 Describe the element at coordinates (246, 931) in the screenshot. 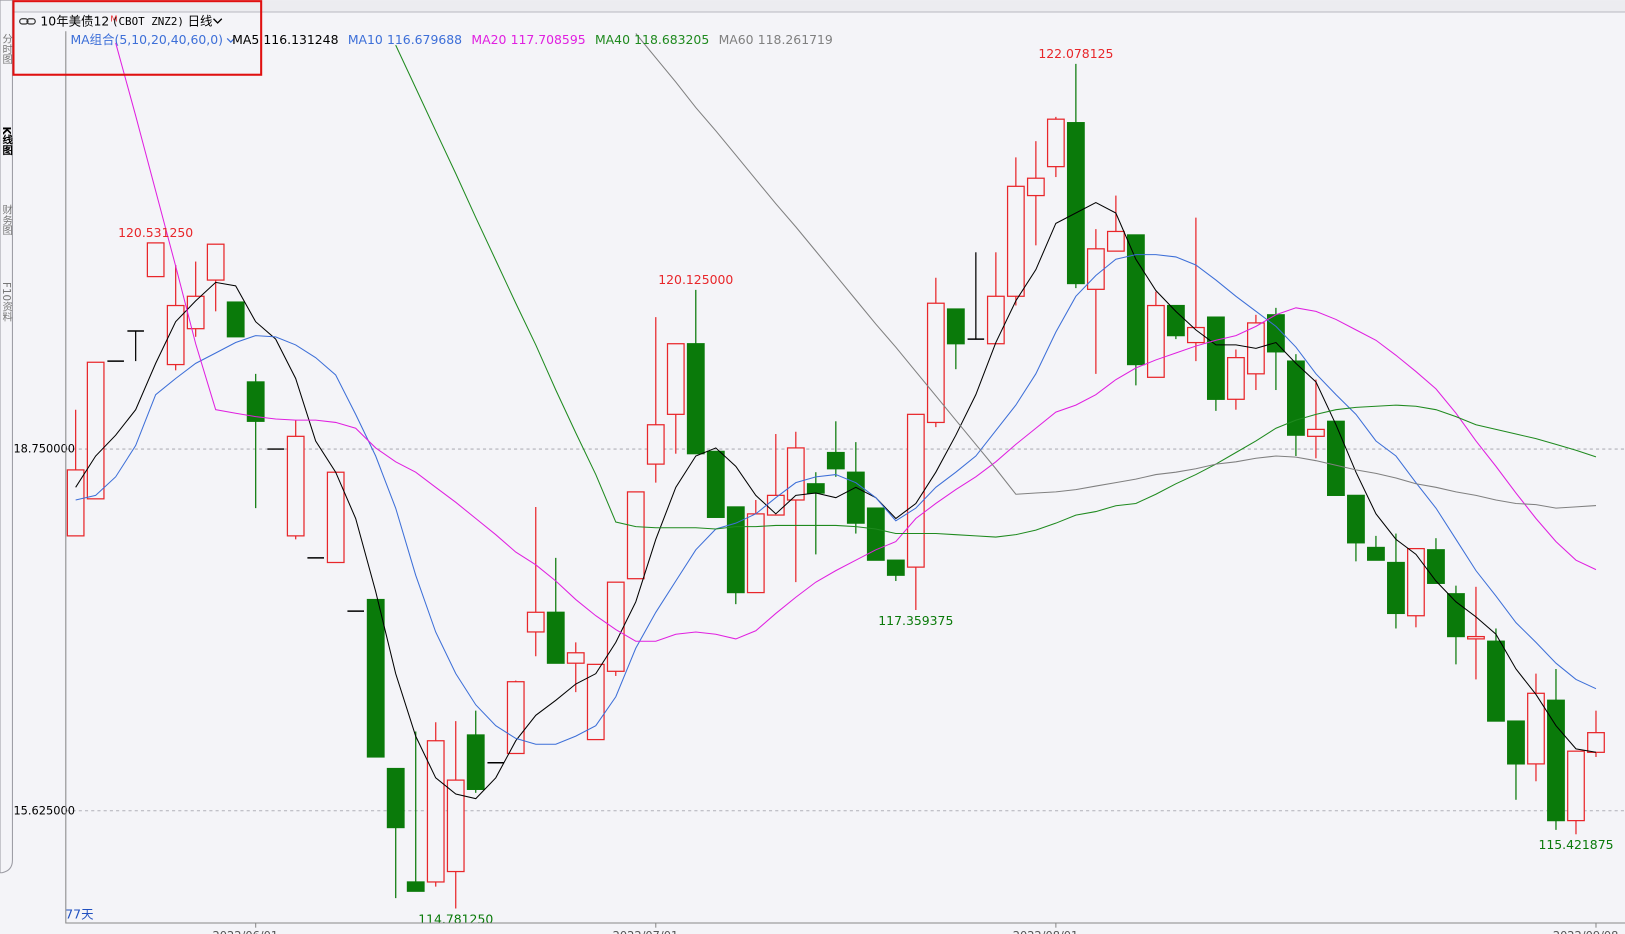

I see `x-tick-label: 2022/06/01` at that location.